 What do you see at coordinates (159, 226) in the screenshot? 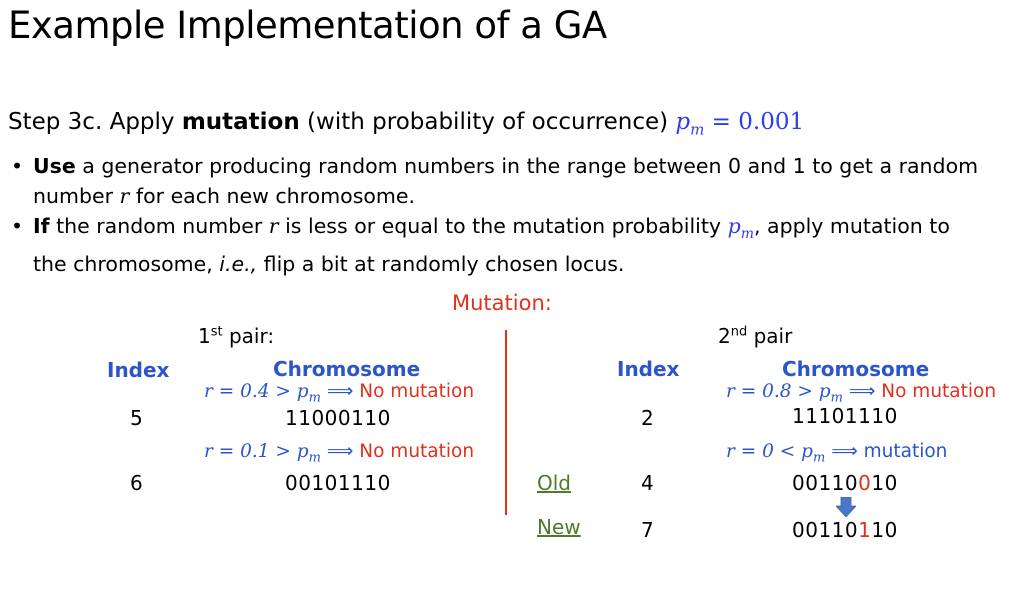
I see `bullet-2-text1a: the random number` at bounding box center [159, 226].